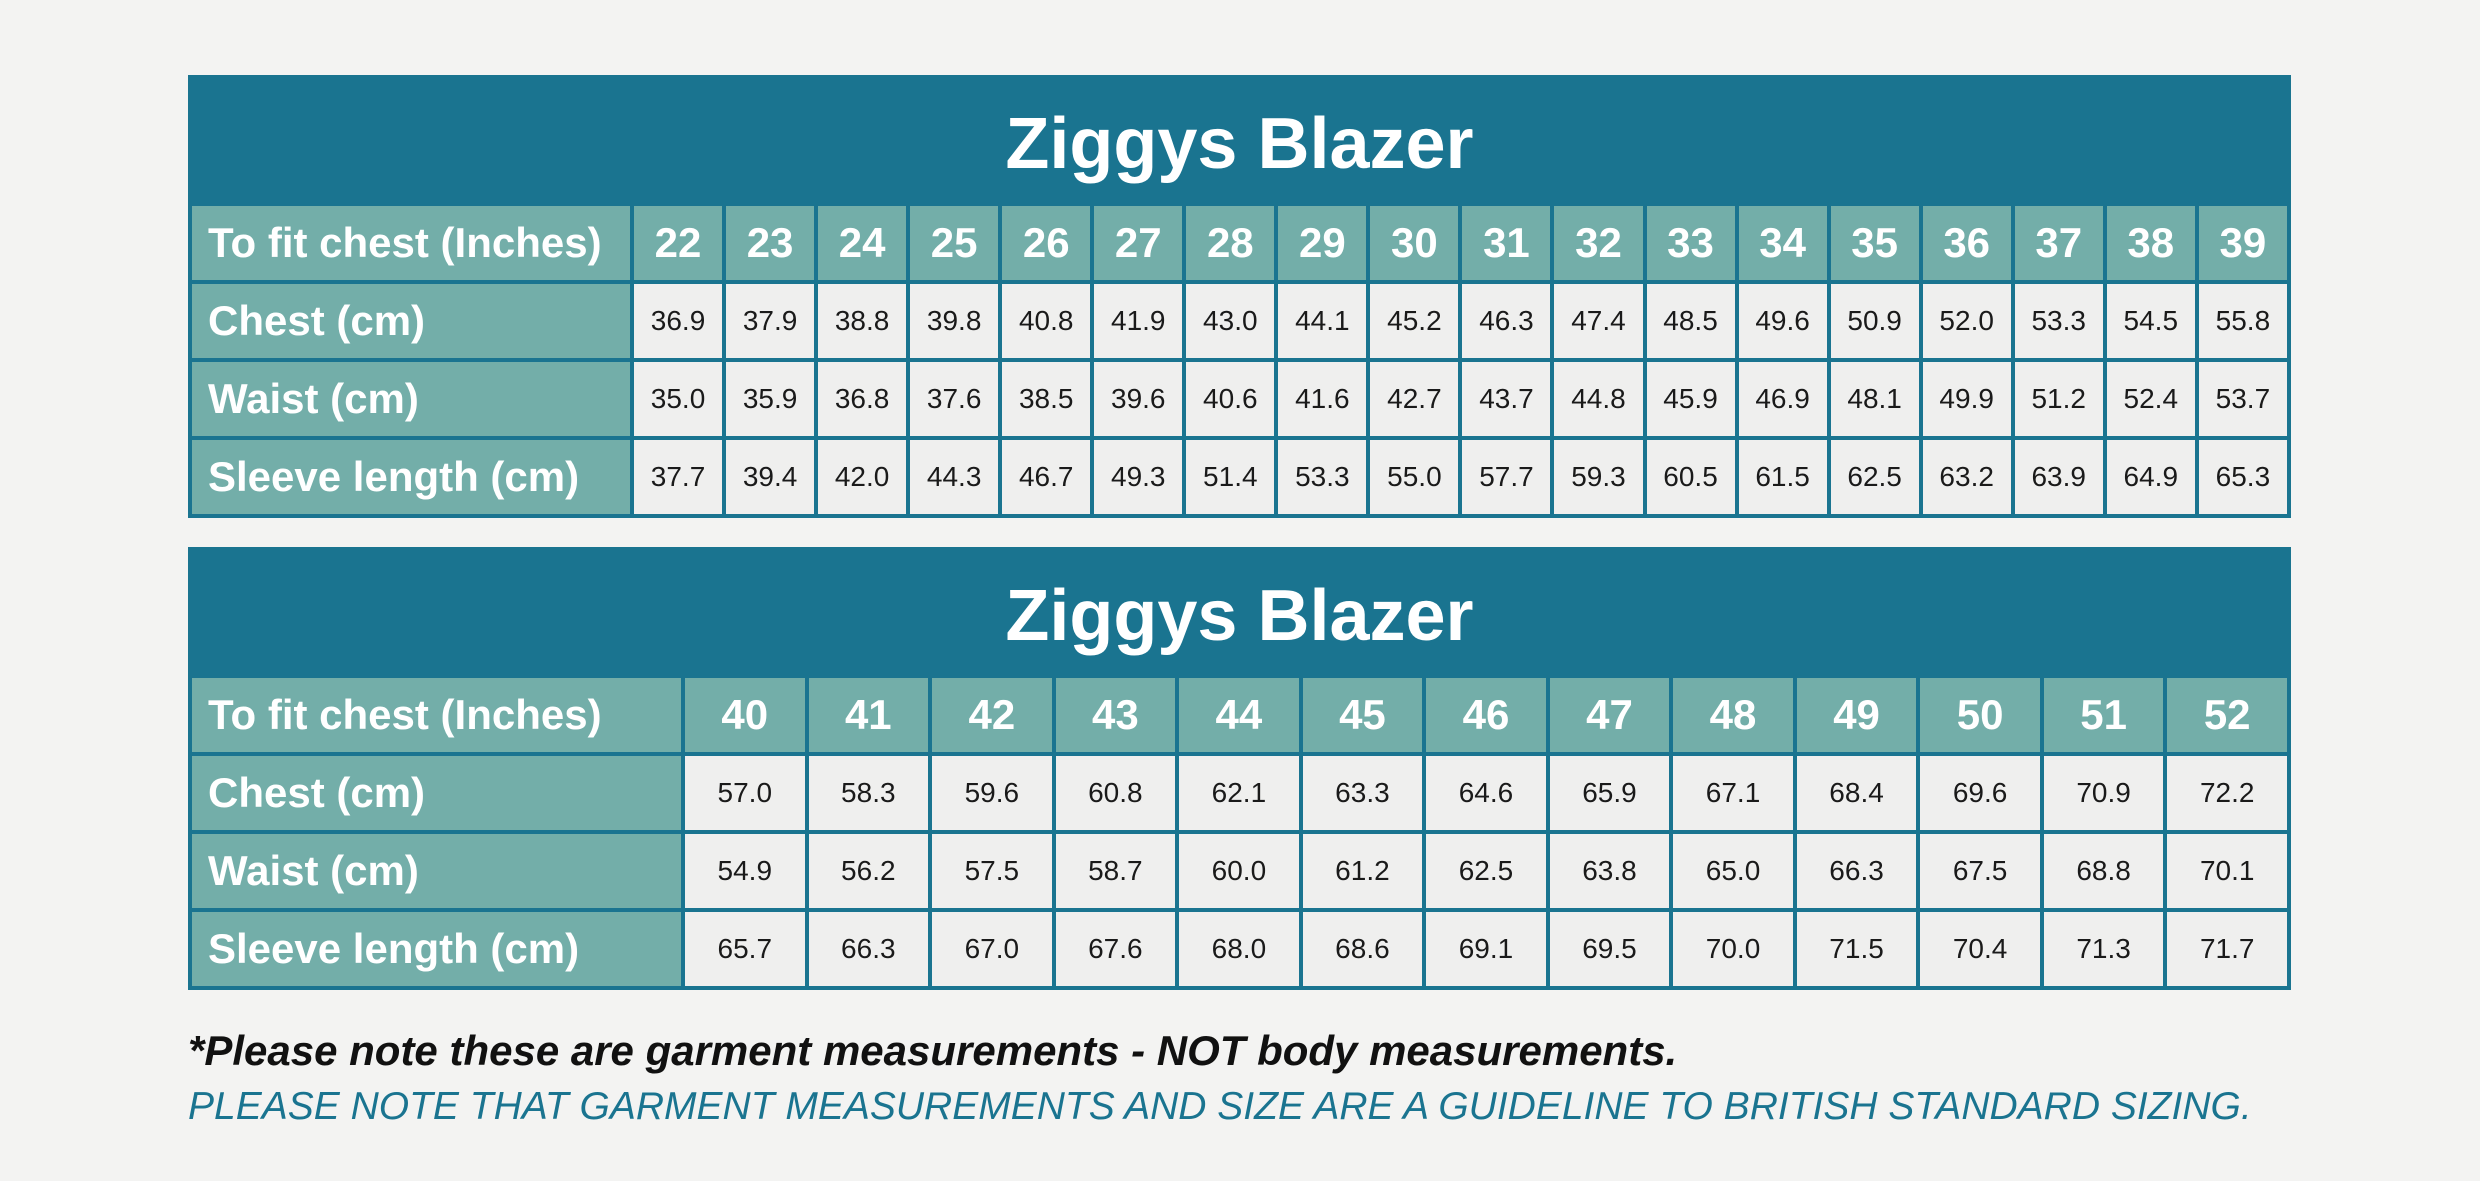 The width and height of the screenshot is (2480, 1181). I want to click on measurement-value-cell: 65.0, so click(1733, 871).